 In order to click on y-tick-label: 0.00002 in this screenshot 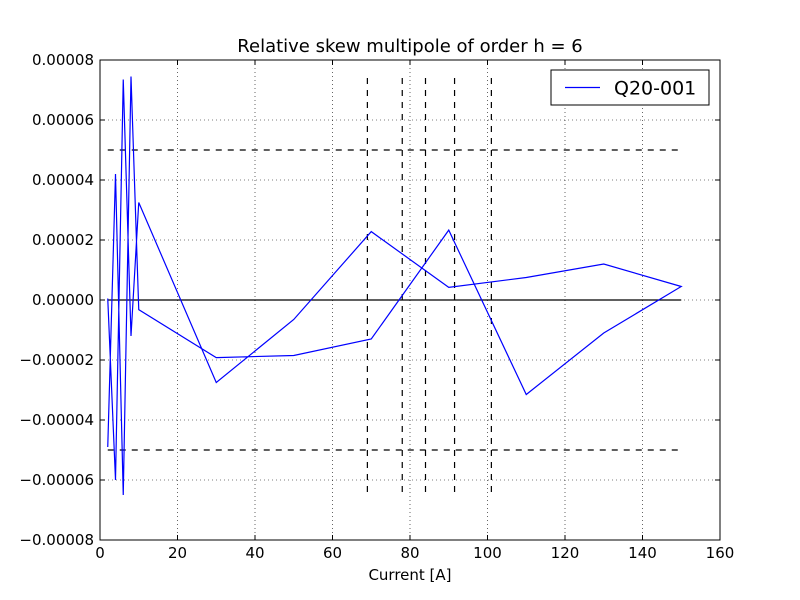, I will do `click(63, 240)`.